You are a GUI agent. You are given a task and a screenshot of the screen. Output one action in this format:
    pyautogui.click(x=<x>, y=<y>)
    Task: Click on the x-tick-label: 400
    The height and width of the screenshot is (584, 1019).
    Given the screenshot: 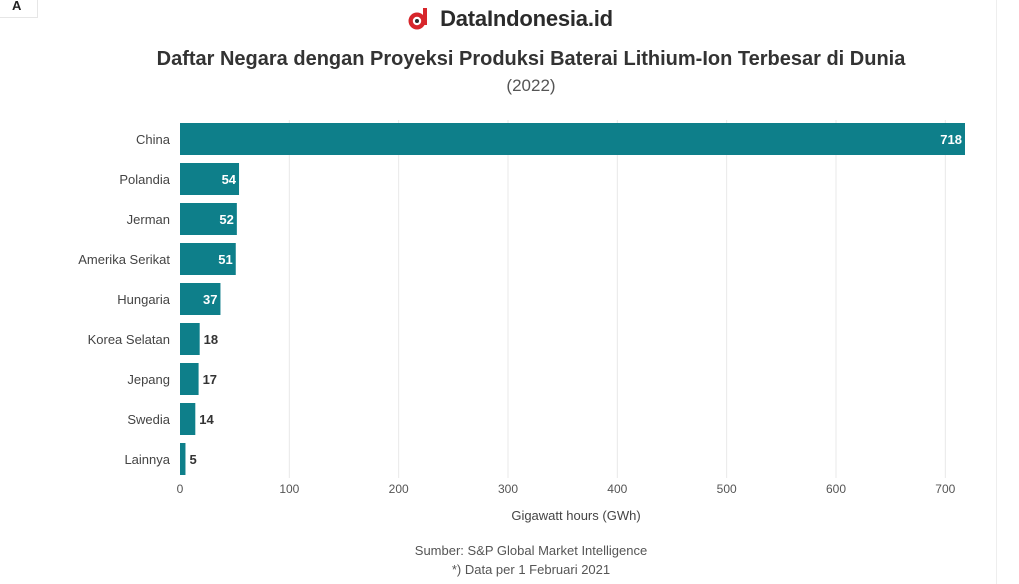 What is the action you would take?
    pyautogui.click(x=617, y=489)
    